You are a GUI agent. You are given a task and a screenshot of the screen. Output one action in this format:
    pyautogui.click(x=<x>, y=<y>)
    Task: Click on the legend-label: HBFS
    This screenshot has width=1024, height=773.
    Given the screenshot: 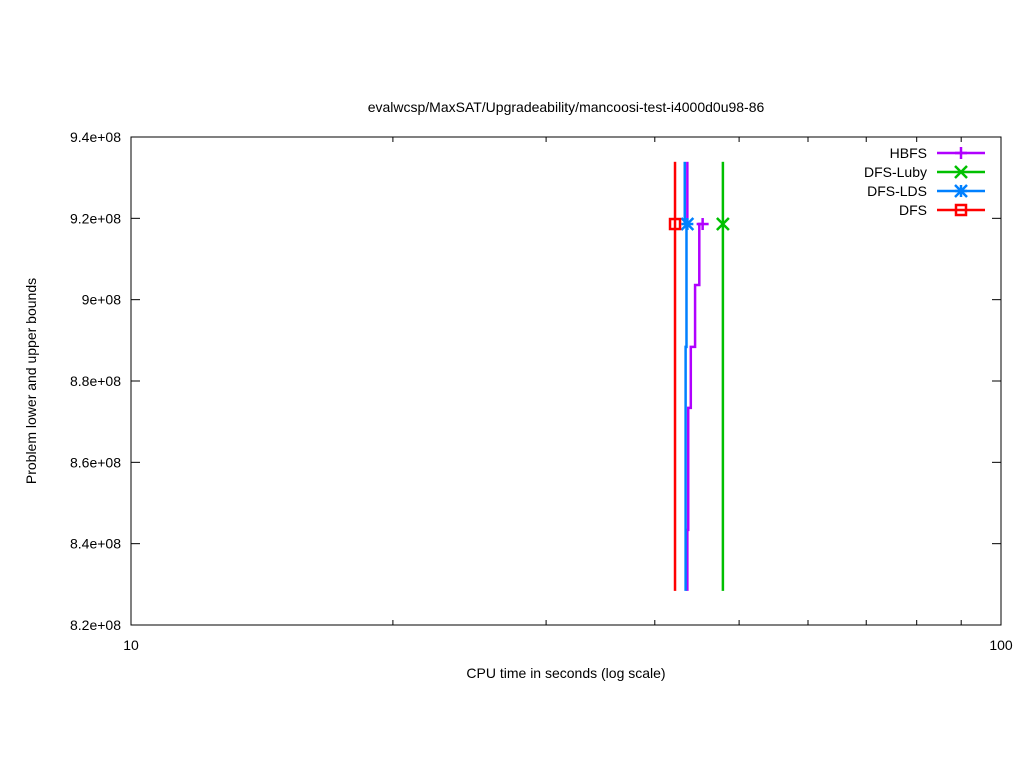 What is the action you would take?
    pyautogui.click(x=908, y=153)
    